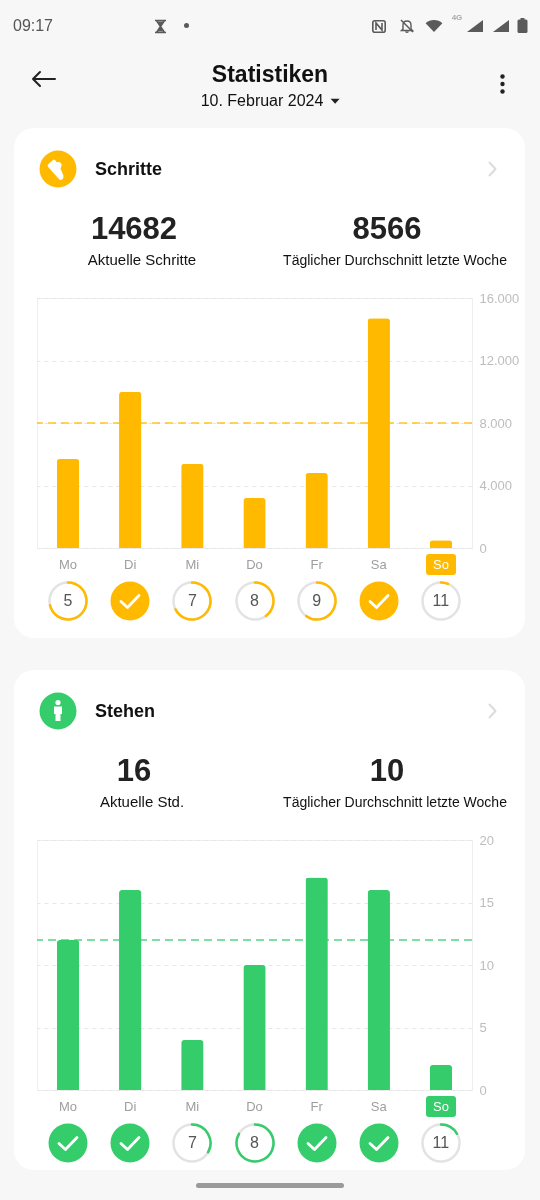 The image size is (540, 1200). I want to click on y-tick-label: 10, so click(486, 965).